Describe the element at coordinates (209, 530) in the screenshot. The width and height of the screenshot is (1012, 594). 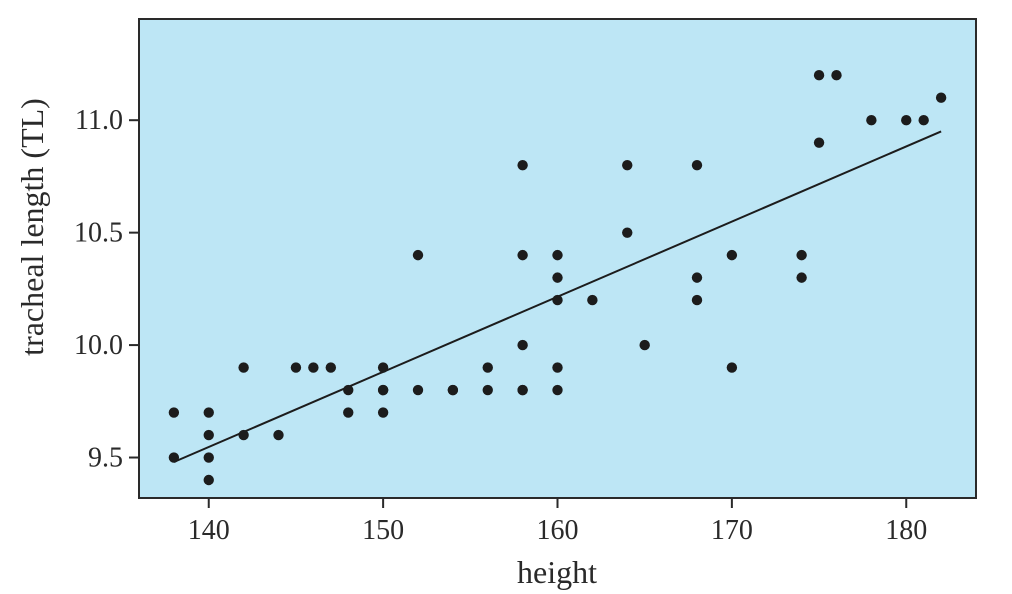
I see `x-tick-label: 140` at that location.